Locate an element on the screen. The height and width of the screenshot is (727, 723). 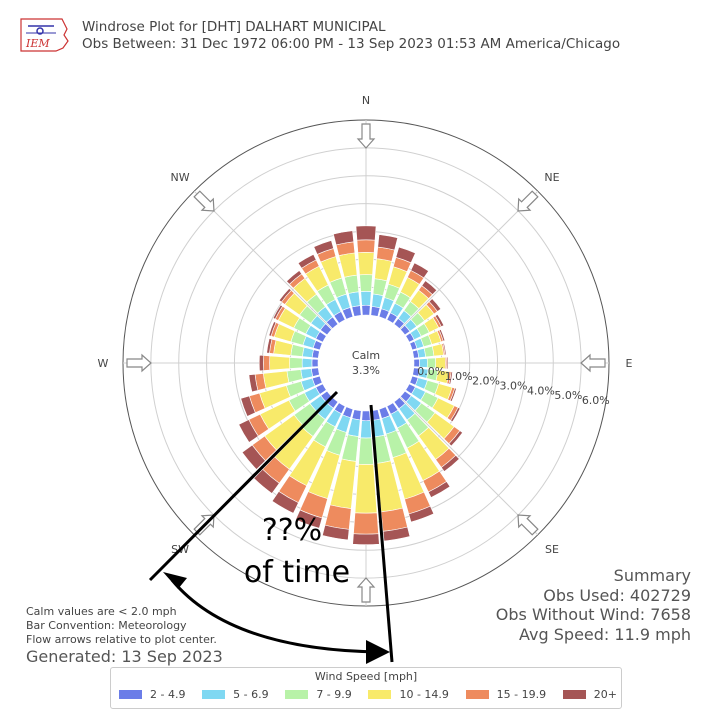
direction-arrow-s is located at coordinates (366, 590).